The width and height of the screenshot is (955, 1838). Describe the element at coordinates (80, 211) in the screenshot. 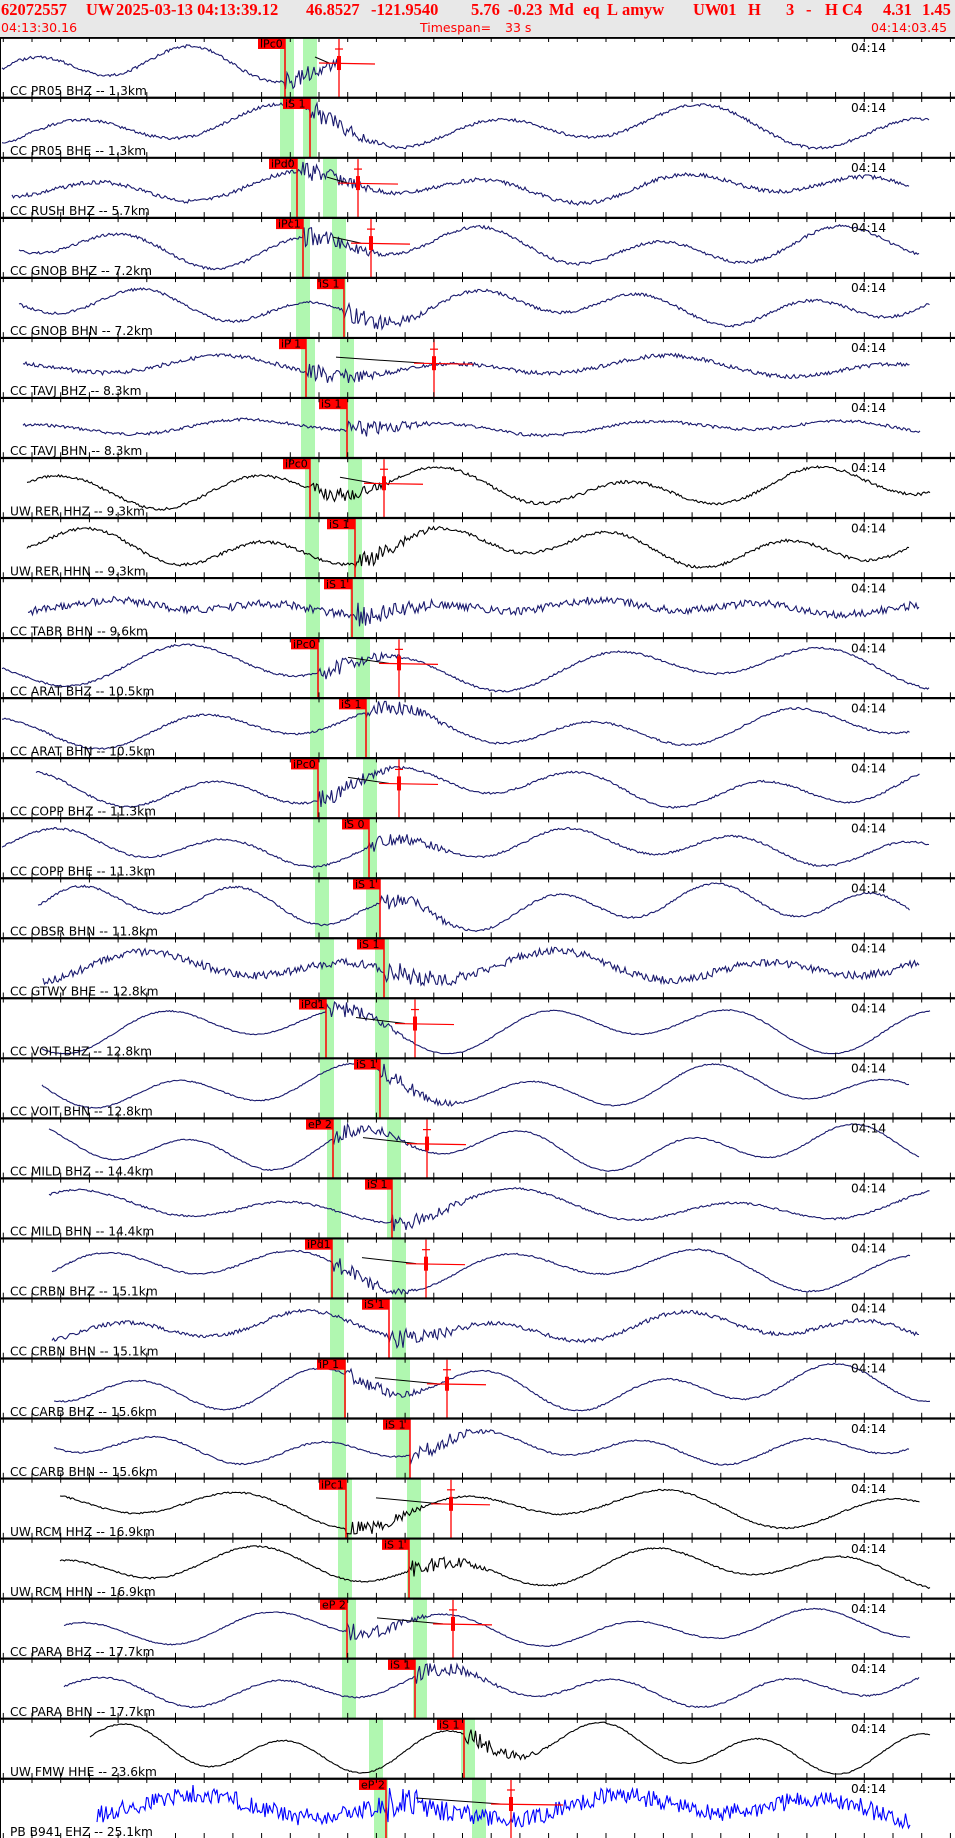

I see `station-channel-label: CC RUSH BHZ -- 5.7km` at that location.